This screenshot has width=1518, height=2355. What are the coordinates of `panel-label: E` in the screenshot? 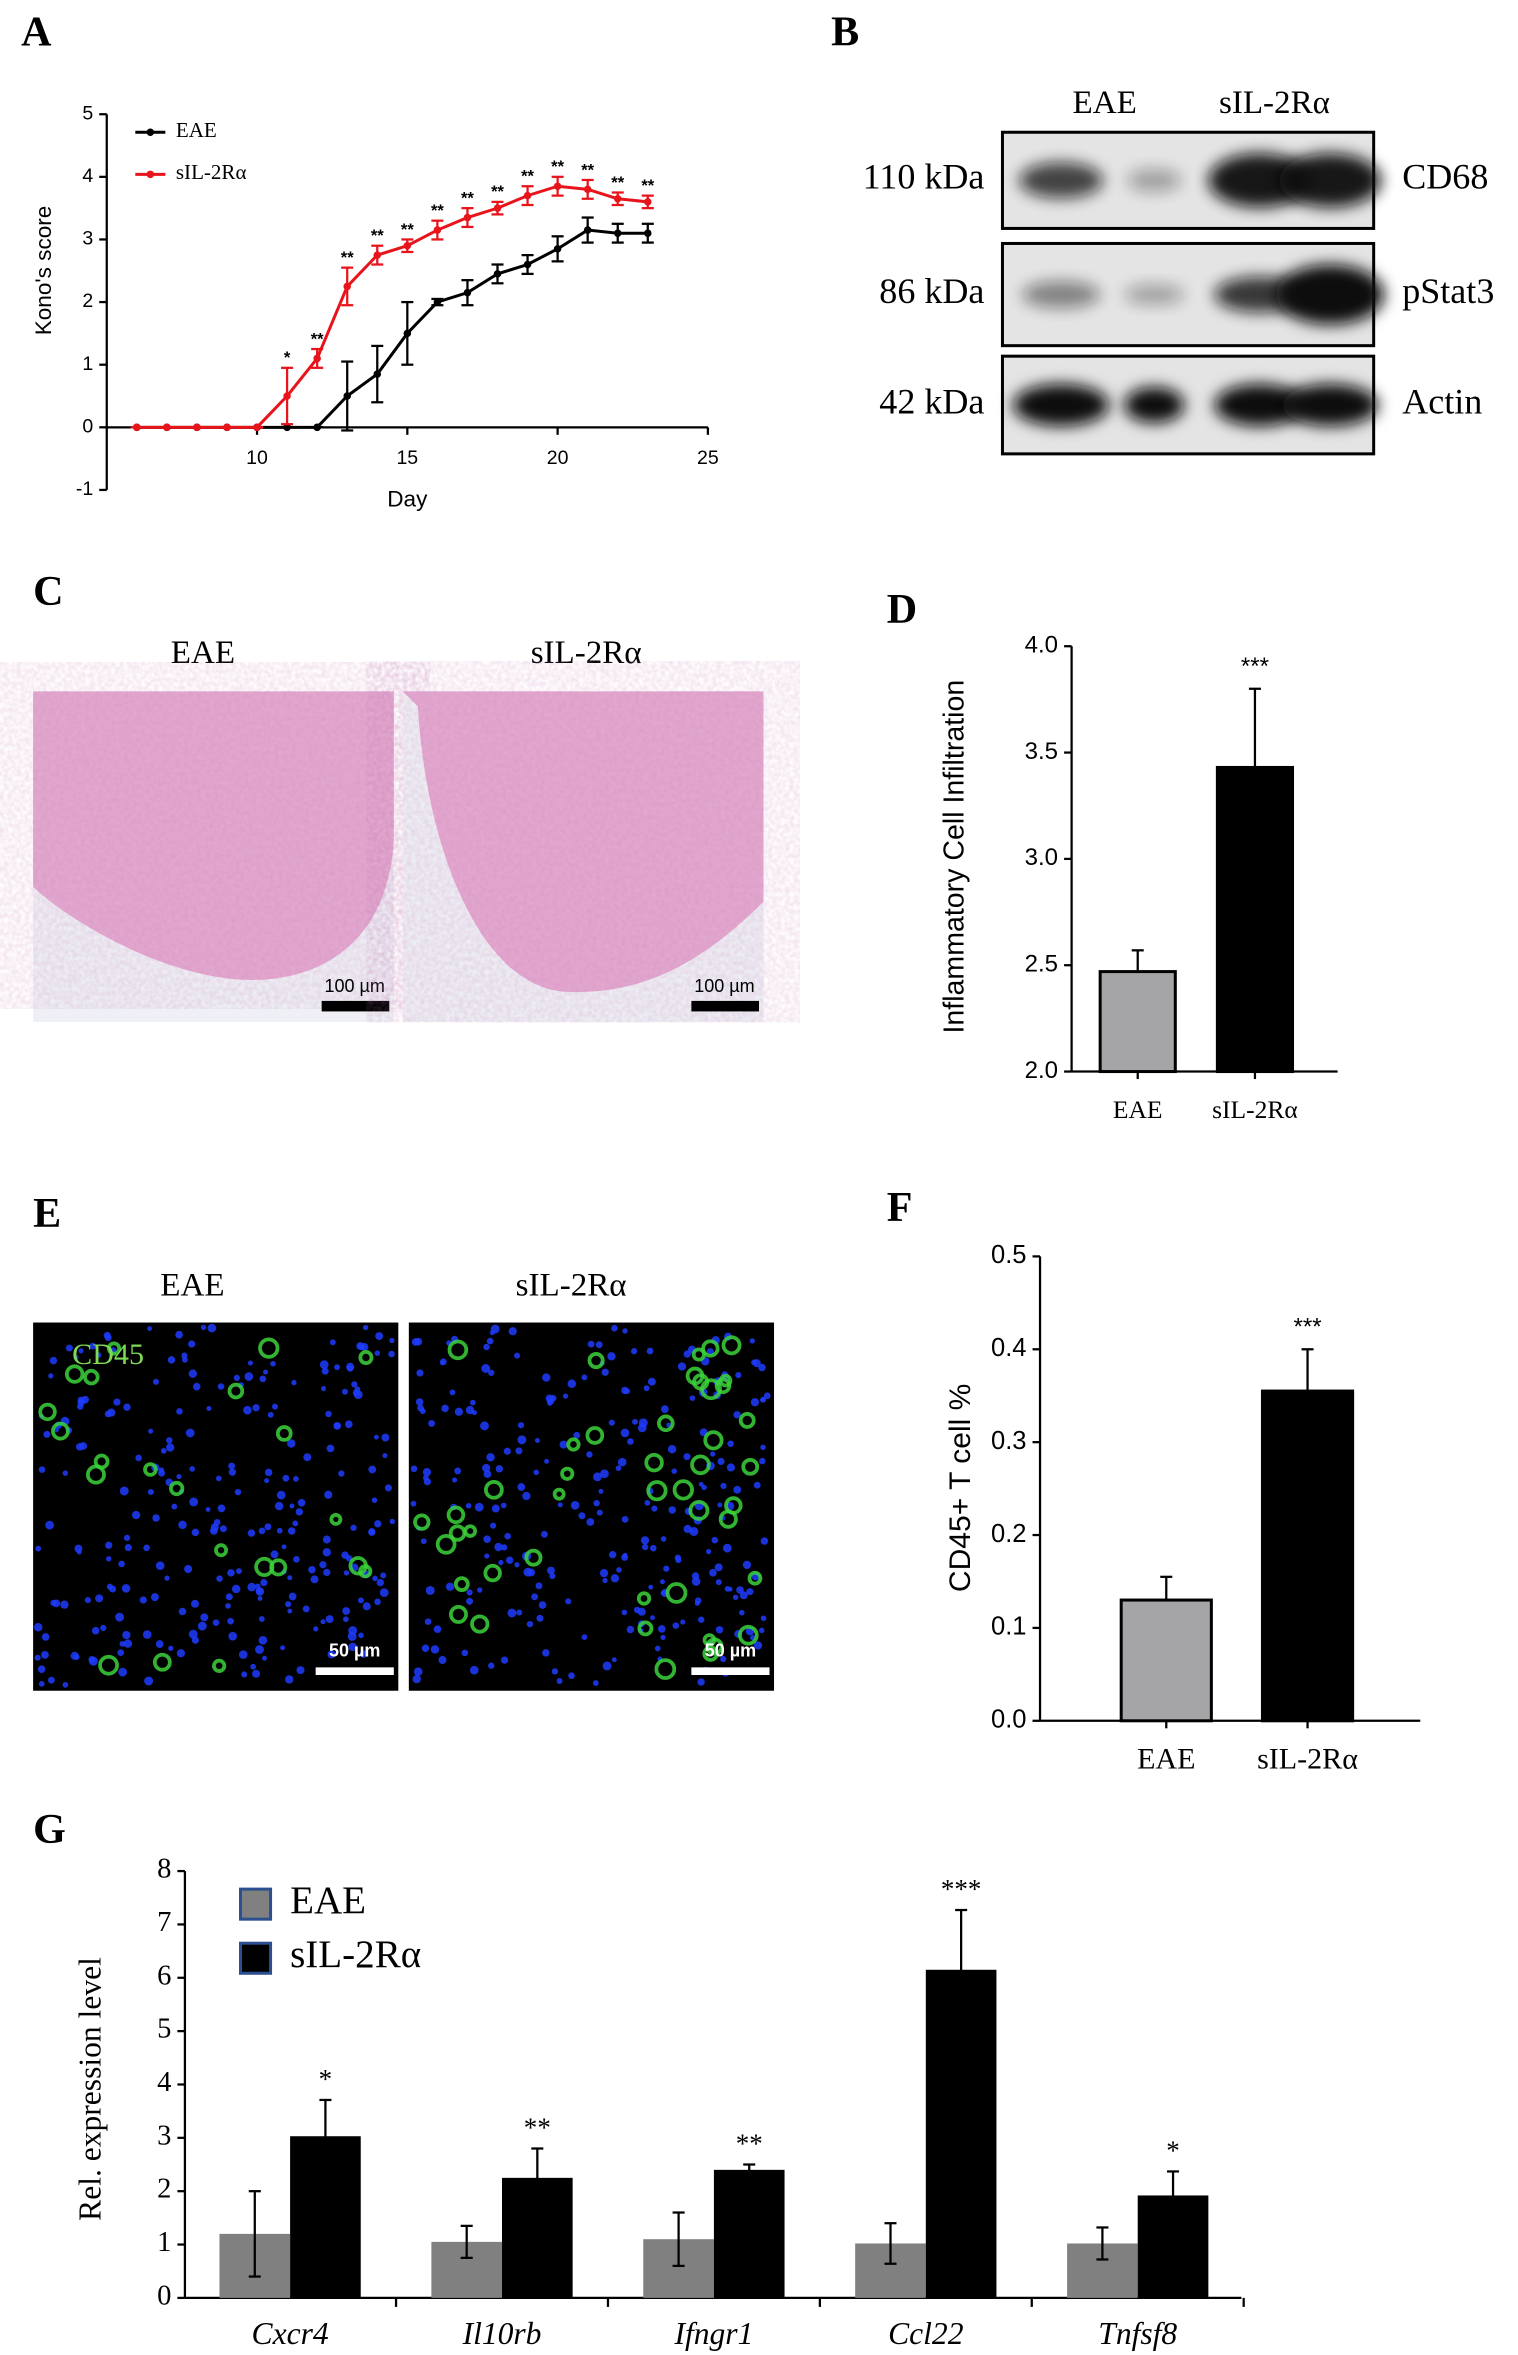 It's located at (47, 1214).